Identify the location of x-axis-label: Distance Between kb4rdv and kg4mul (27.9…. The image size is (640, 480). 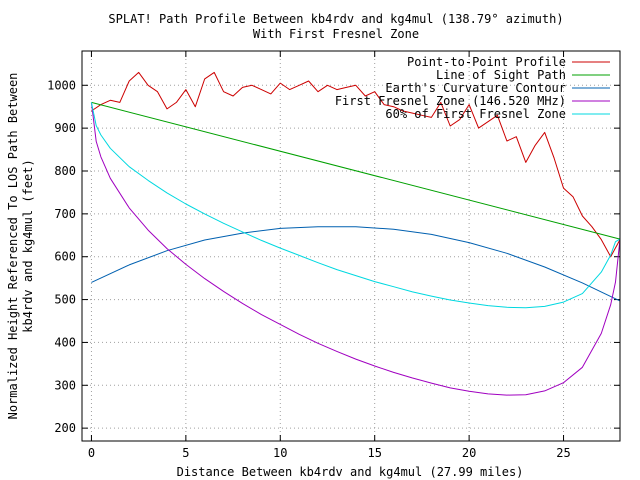
(350, 472).